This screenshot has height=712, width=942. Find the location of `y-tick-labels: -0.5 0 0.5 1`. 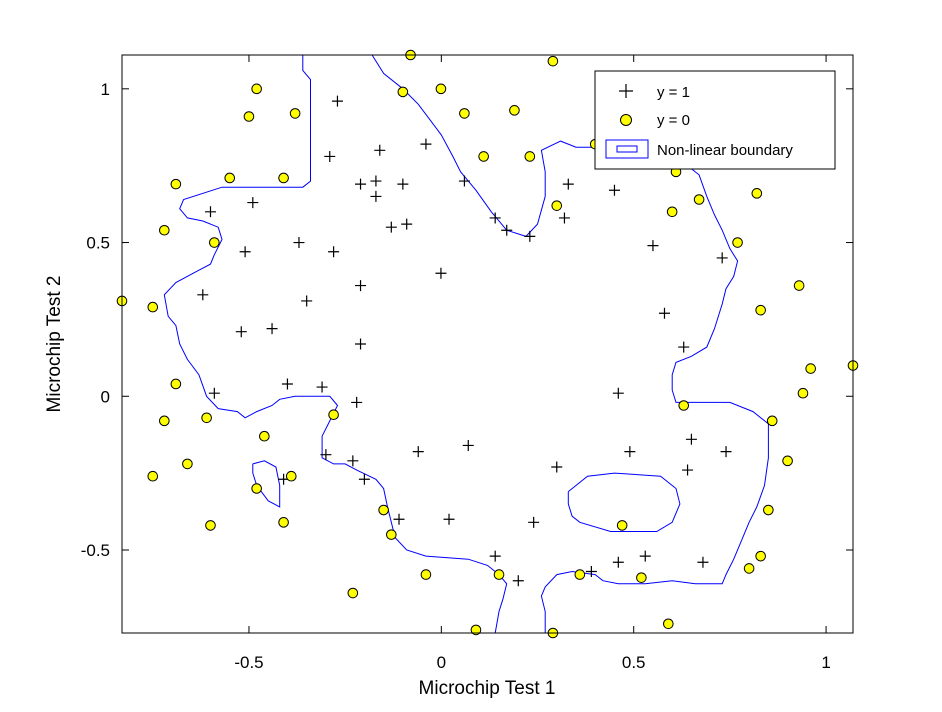

y-tick-labels: -0.5 0 0.5 1 is located at coordinates (95, 320).